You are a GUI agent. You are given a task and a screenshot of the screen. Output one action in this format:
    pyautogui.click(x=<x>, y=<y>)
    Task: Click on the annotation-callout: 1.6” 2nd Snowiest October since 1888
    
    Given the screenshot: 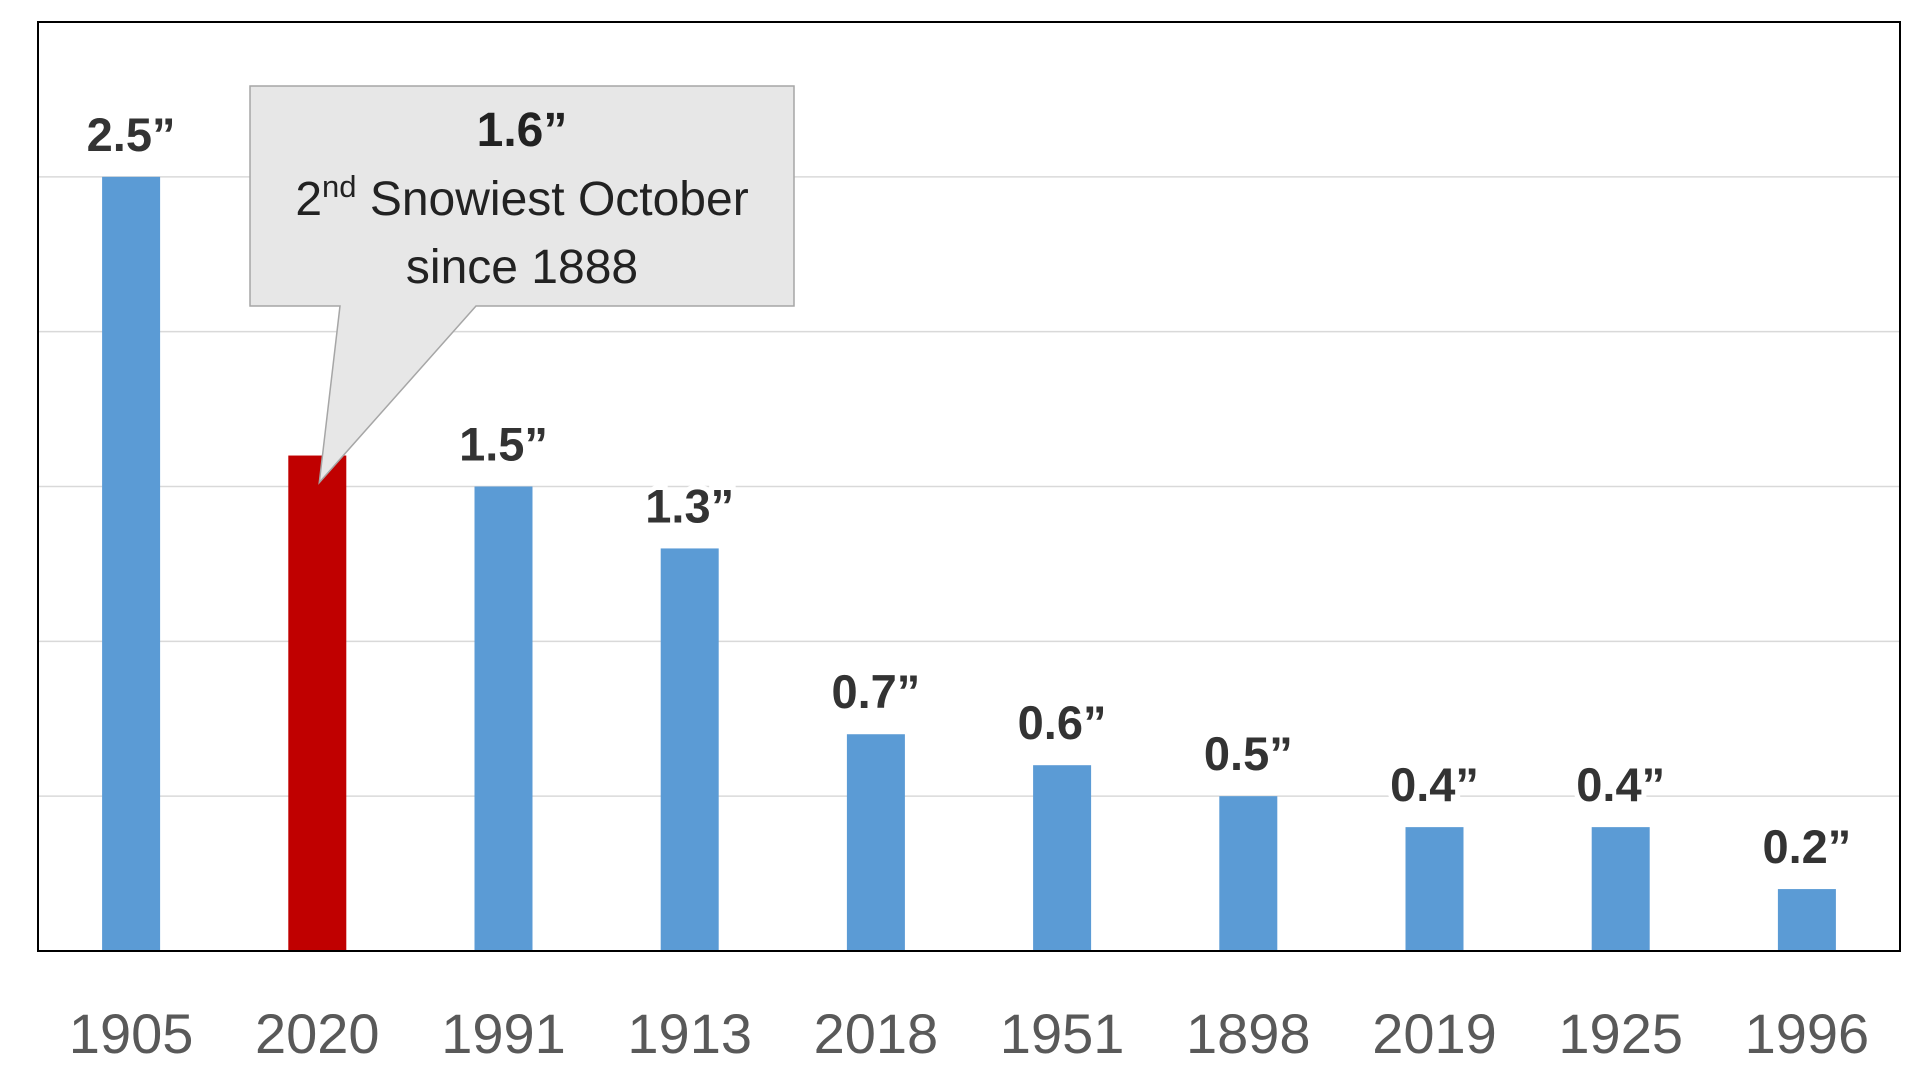 What is the action you would take?
    pyautogui.click(x=522, y=285)
    